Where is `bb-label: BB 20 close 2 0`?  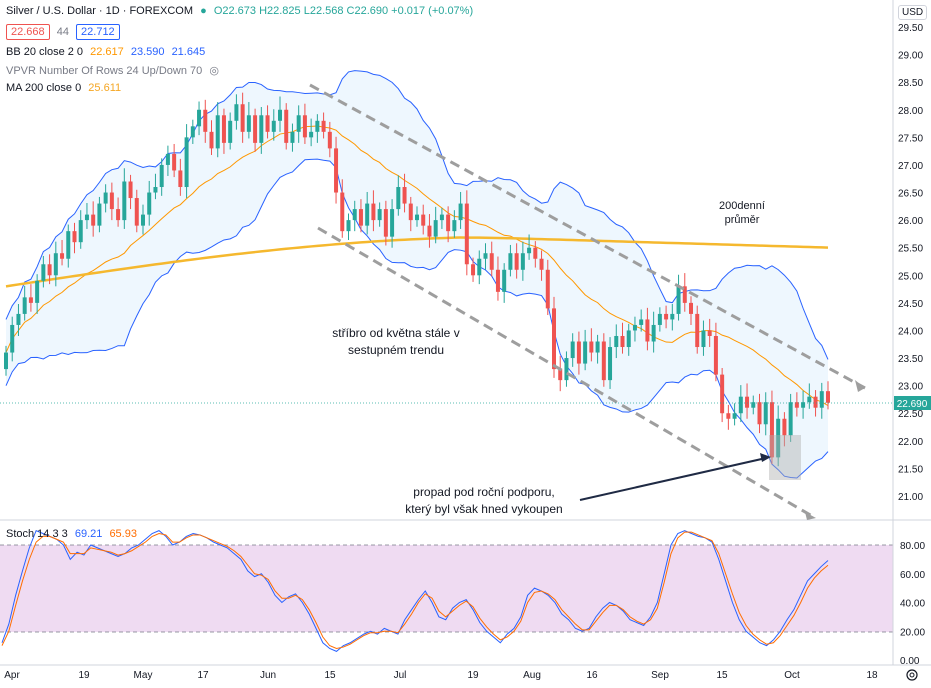 bb-label: BB 20 close 2 0 is located at coordinates (45, 52).